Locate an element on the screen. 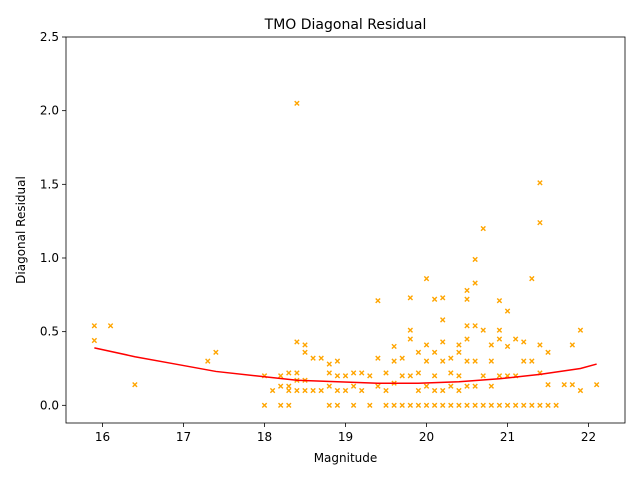 The width and height of the screenshot is (640, 480). x-tick-label: 21 is located at coordinates (507, 437).